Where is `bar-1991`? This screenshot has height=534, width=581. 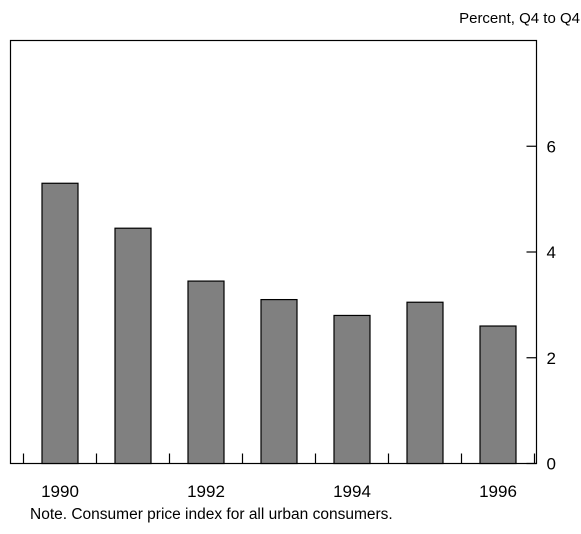 bar-1991 is located at coordinates (133, 346).